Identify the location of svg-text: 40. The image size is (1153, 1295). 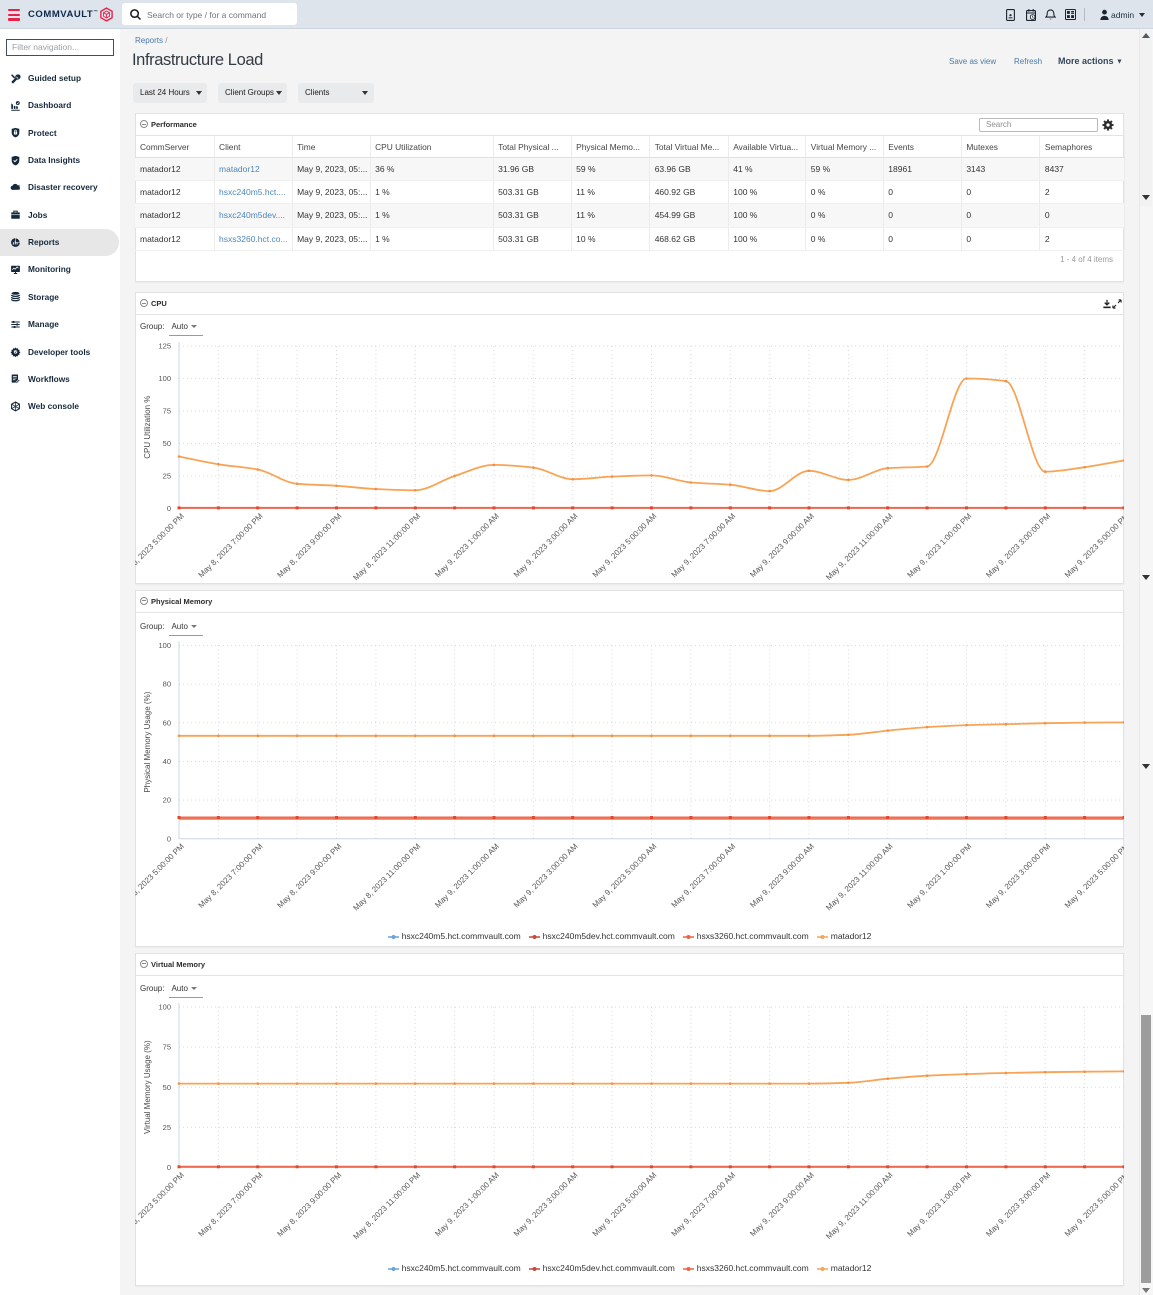
(167, 761).